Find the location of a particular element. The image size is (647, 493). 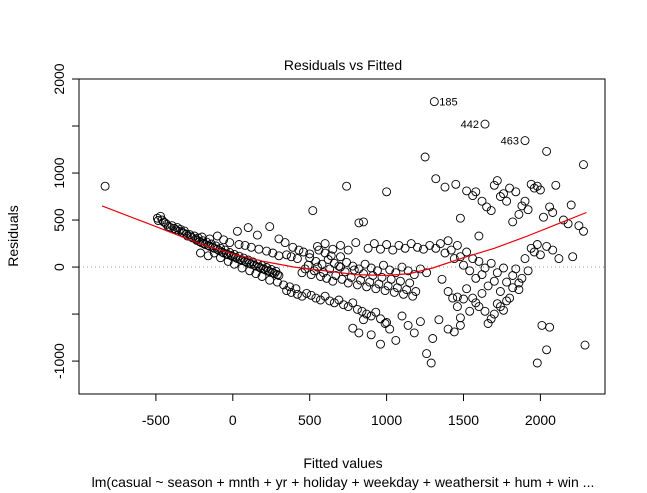

x-axis-label: Fitted values is located at coordinates (342, 463).